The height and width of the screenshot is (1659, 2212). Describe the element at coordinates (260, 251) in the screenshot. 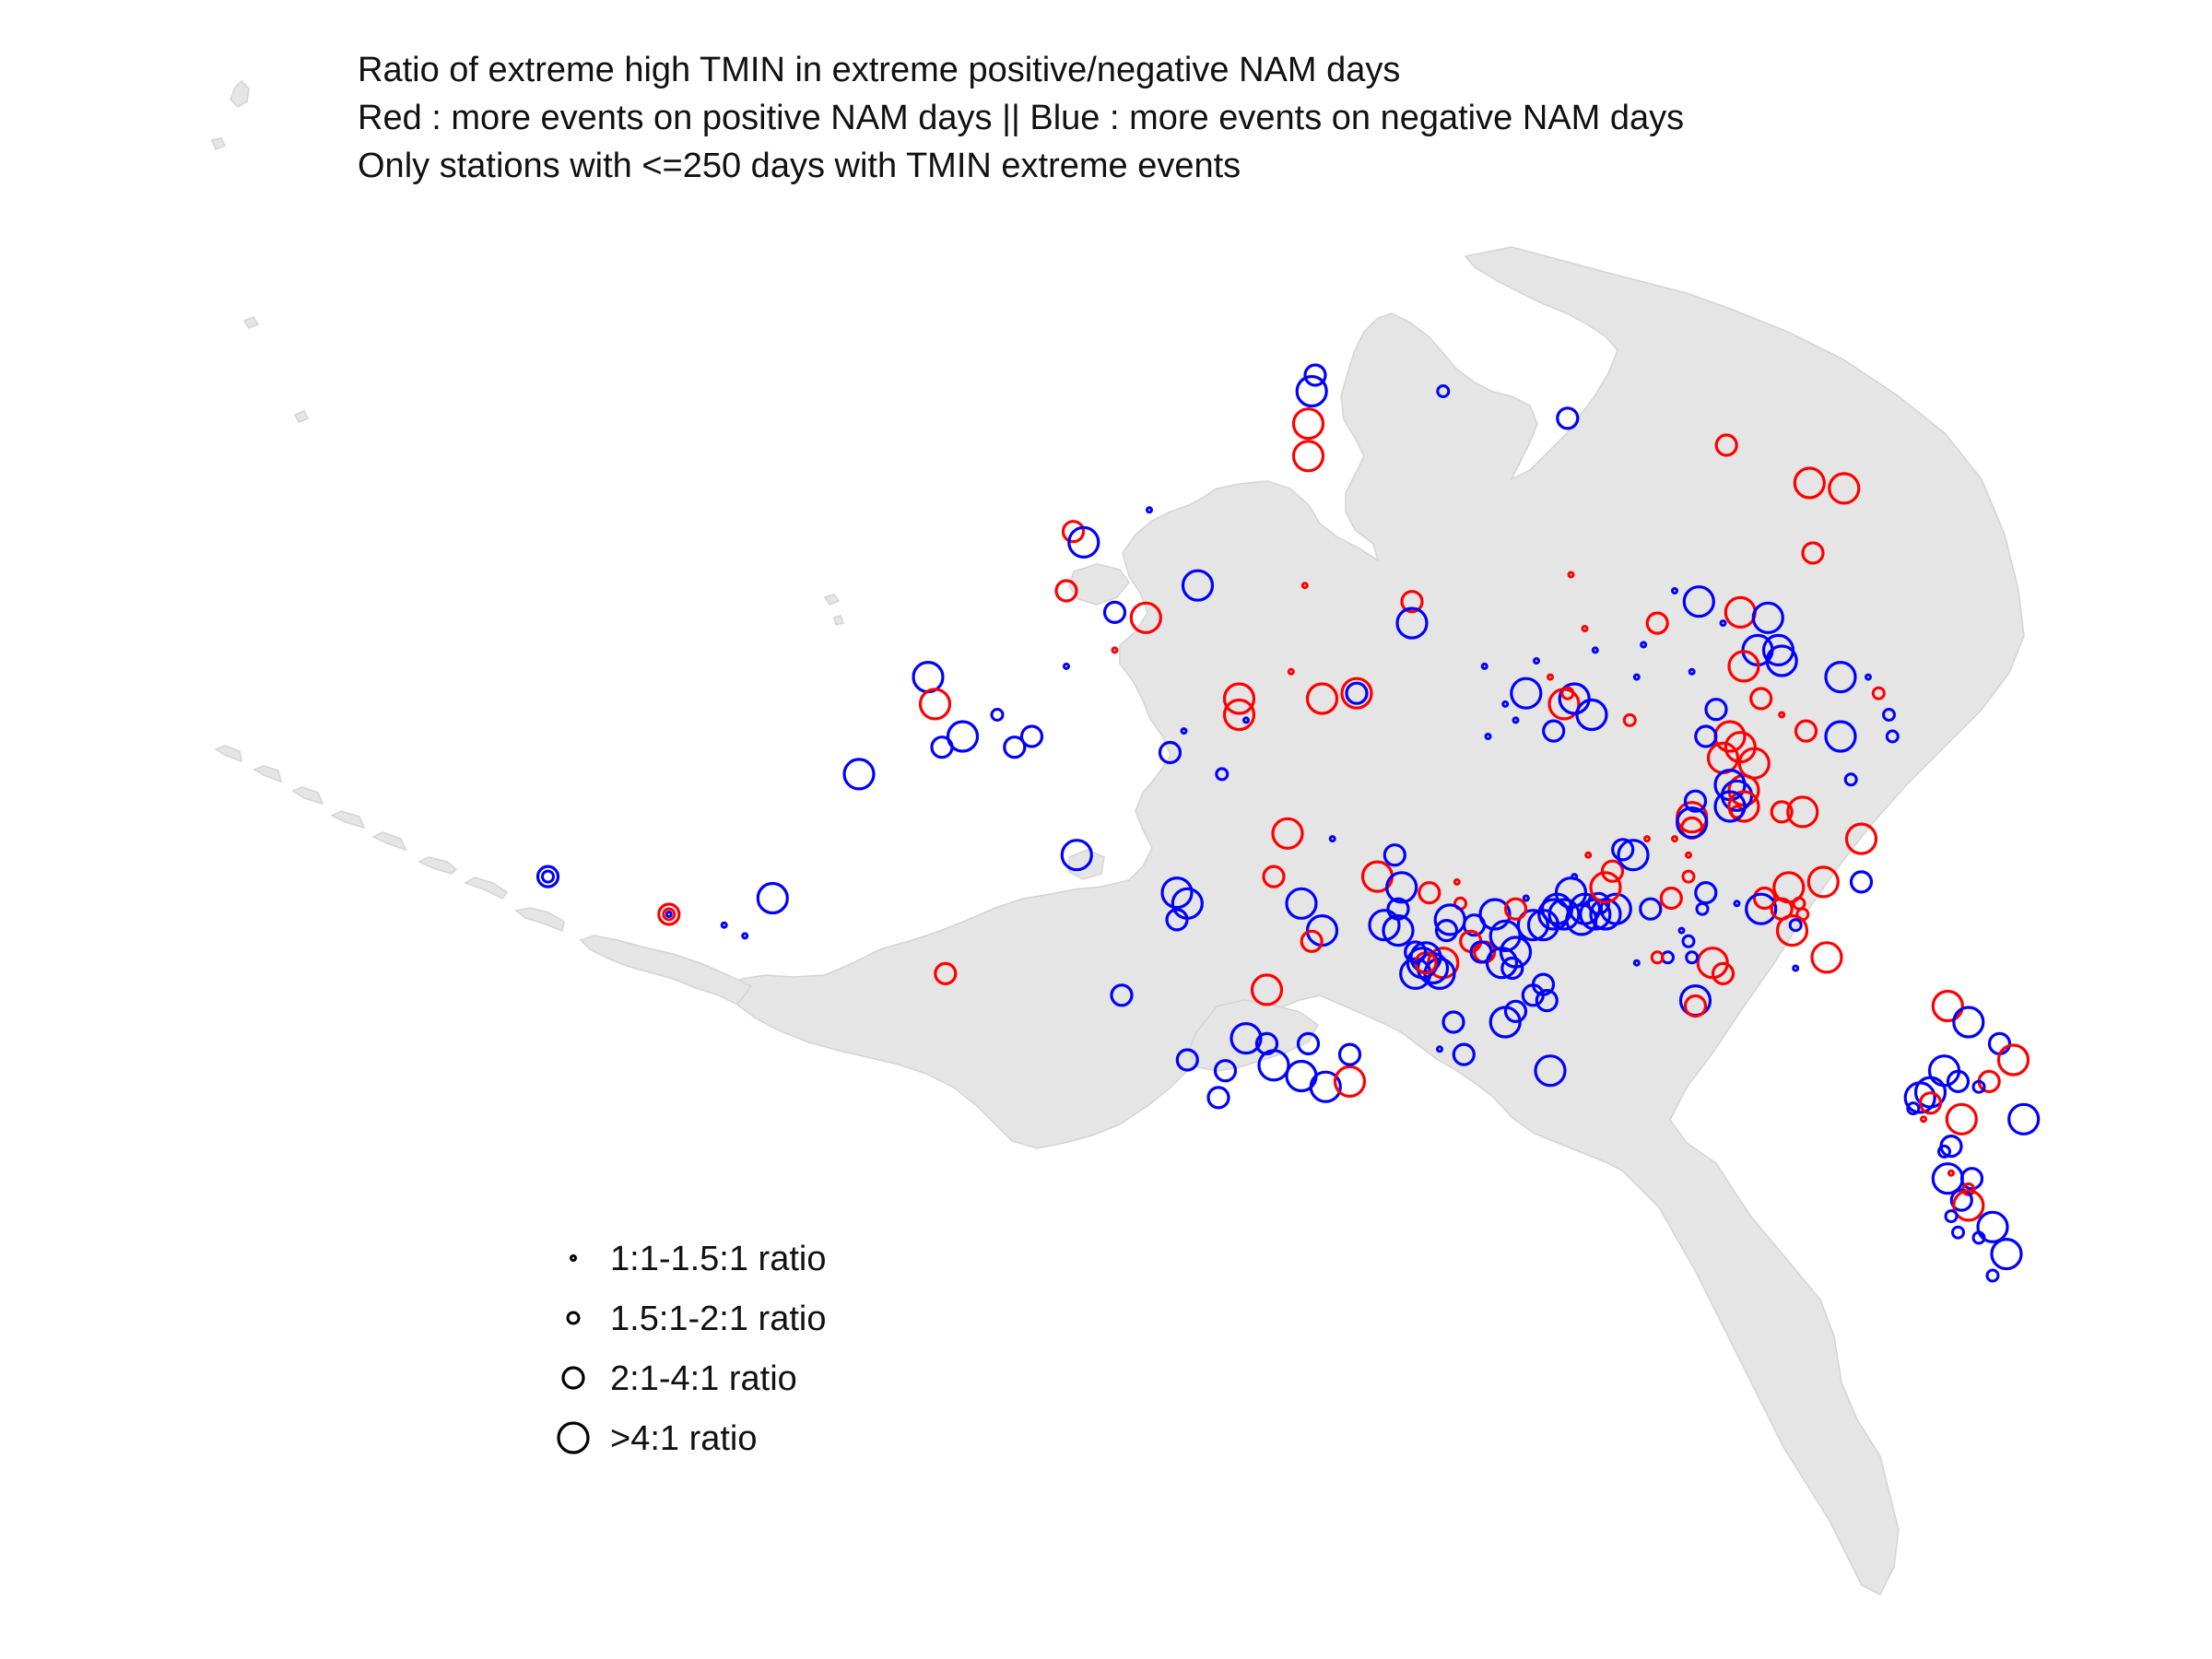

I see `western-islets` at that location.